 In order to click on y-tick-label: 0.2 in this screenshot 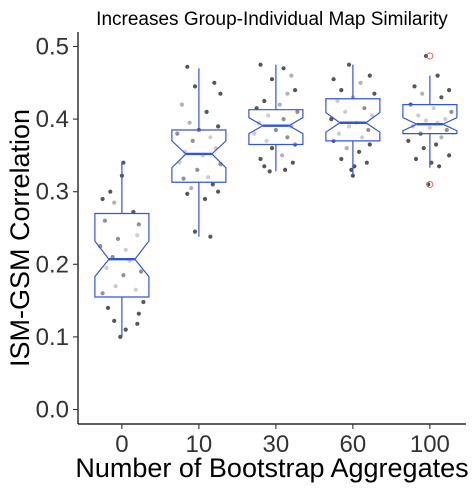, I will do `click(52, 264)`.